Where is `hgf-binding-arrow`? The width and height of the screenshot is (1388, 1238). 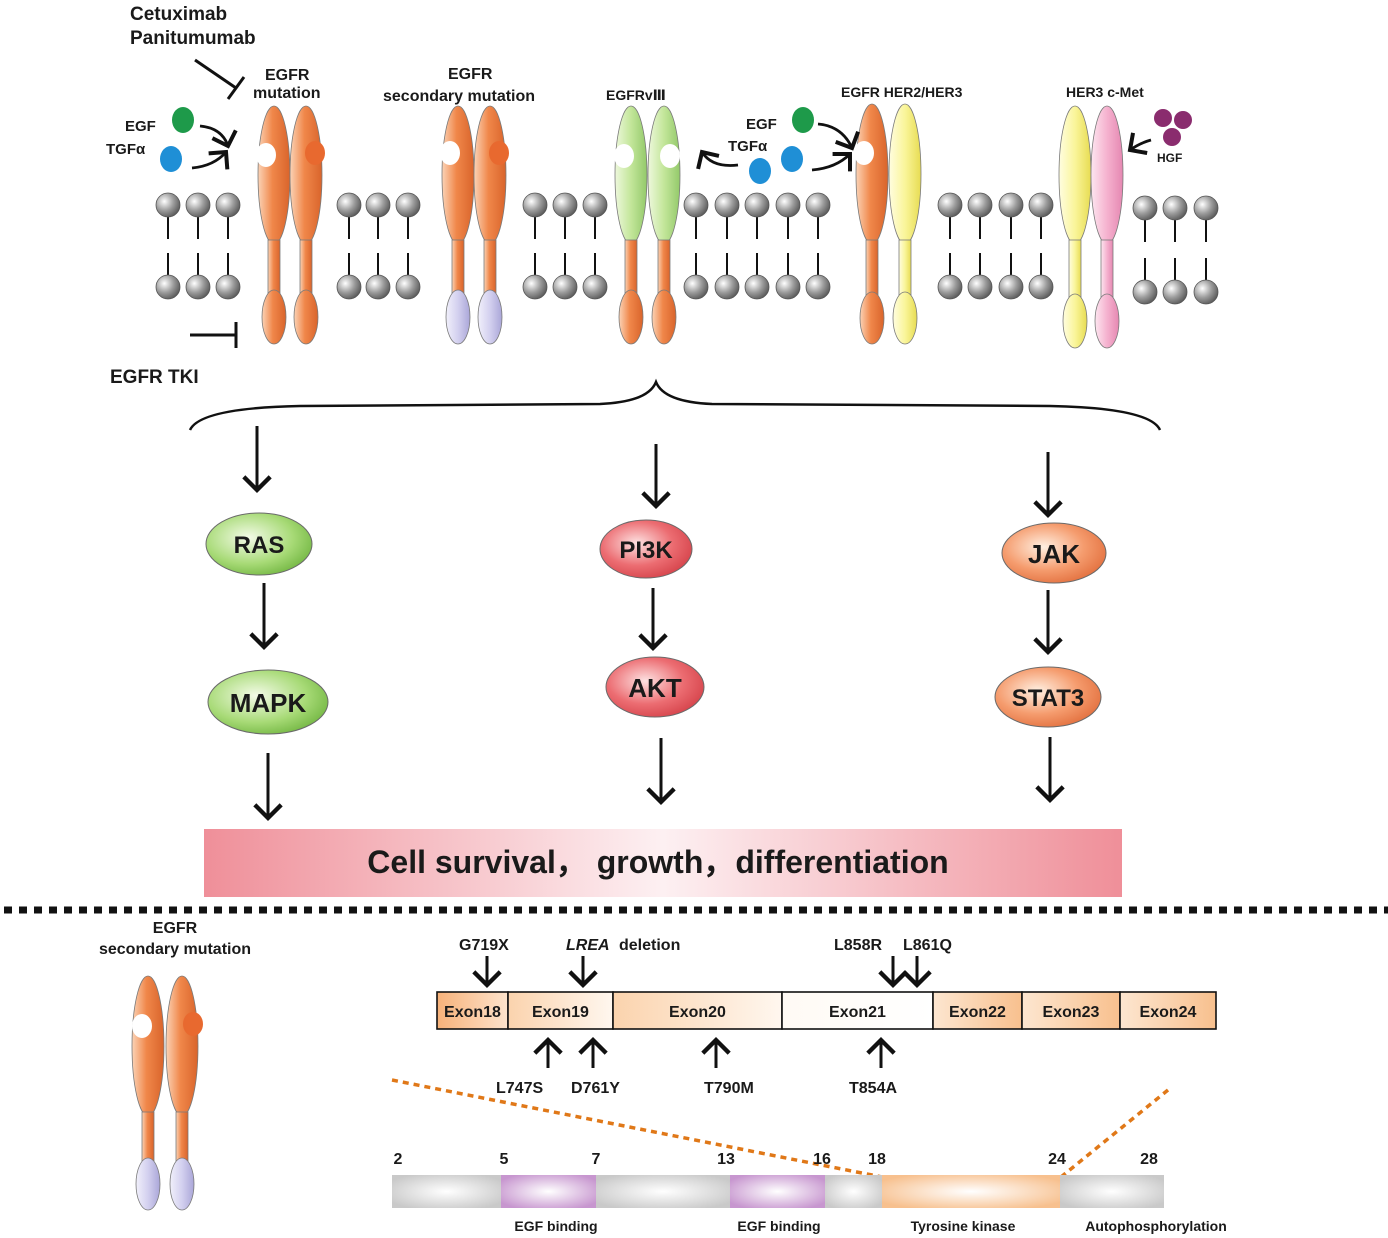 hgf-binding-arrow is located at coordinates (1139, 144).